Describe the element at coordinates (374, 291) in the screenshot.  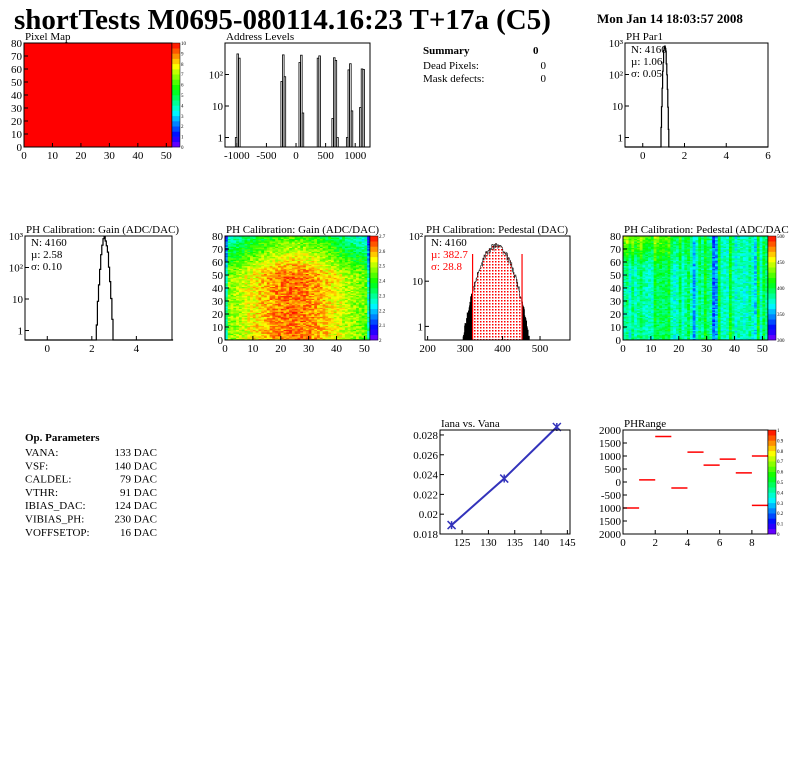
I see `palette-swatch` at that location.